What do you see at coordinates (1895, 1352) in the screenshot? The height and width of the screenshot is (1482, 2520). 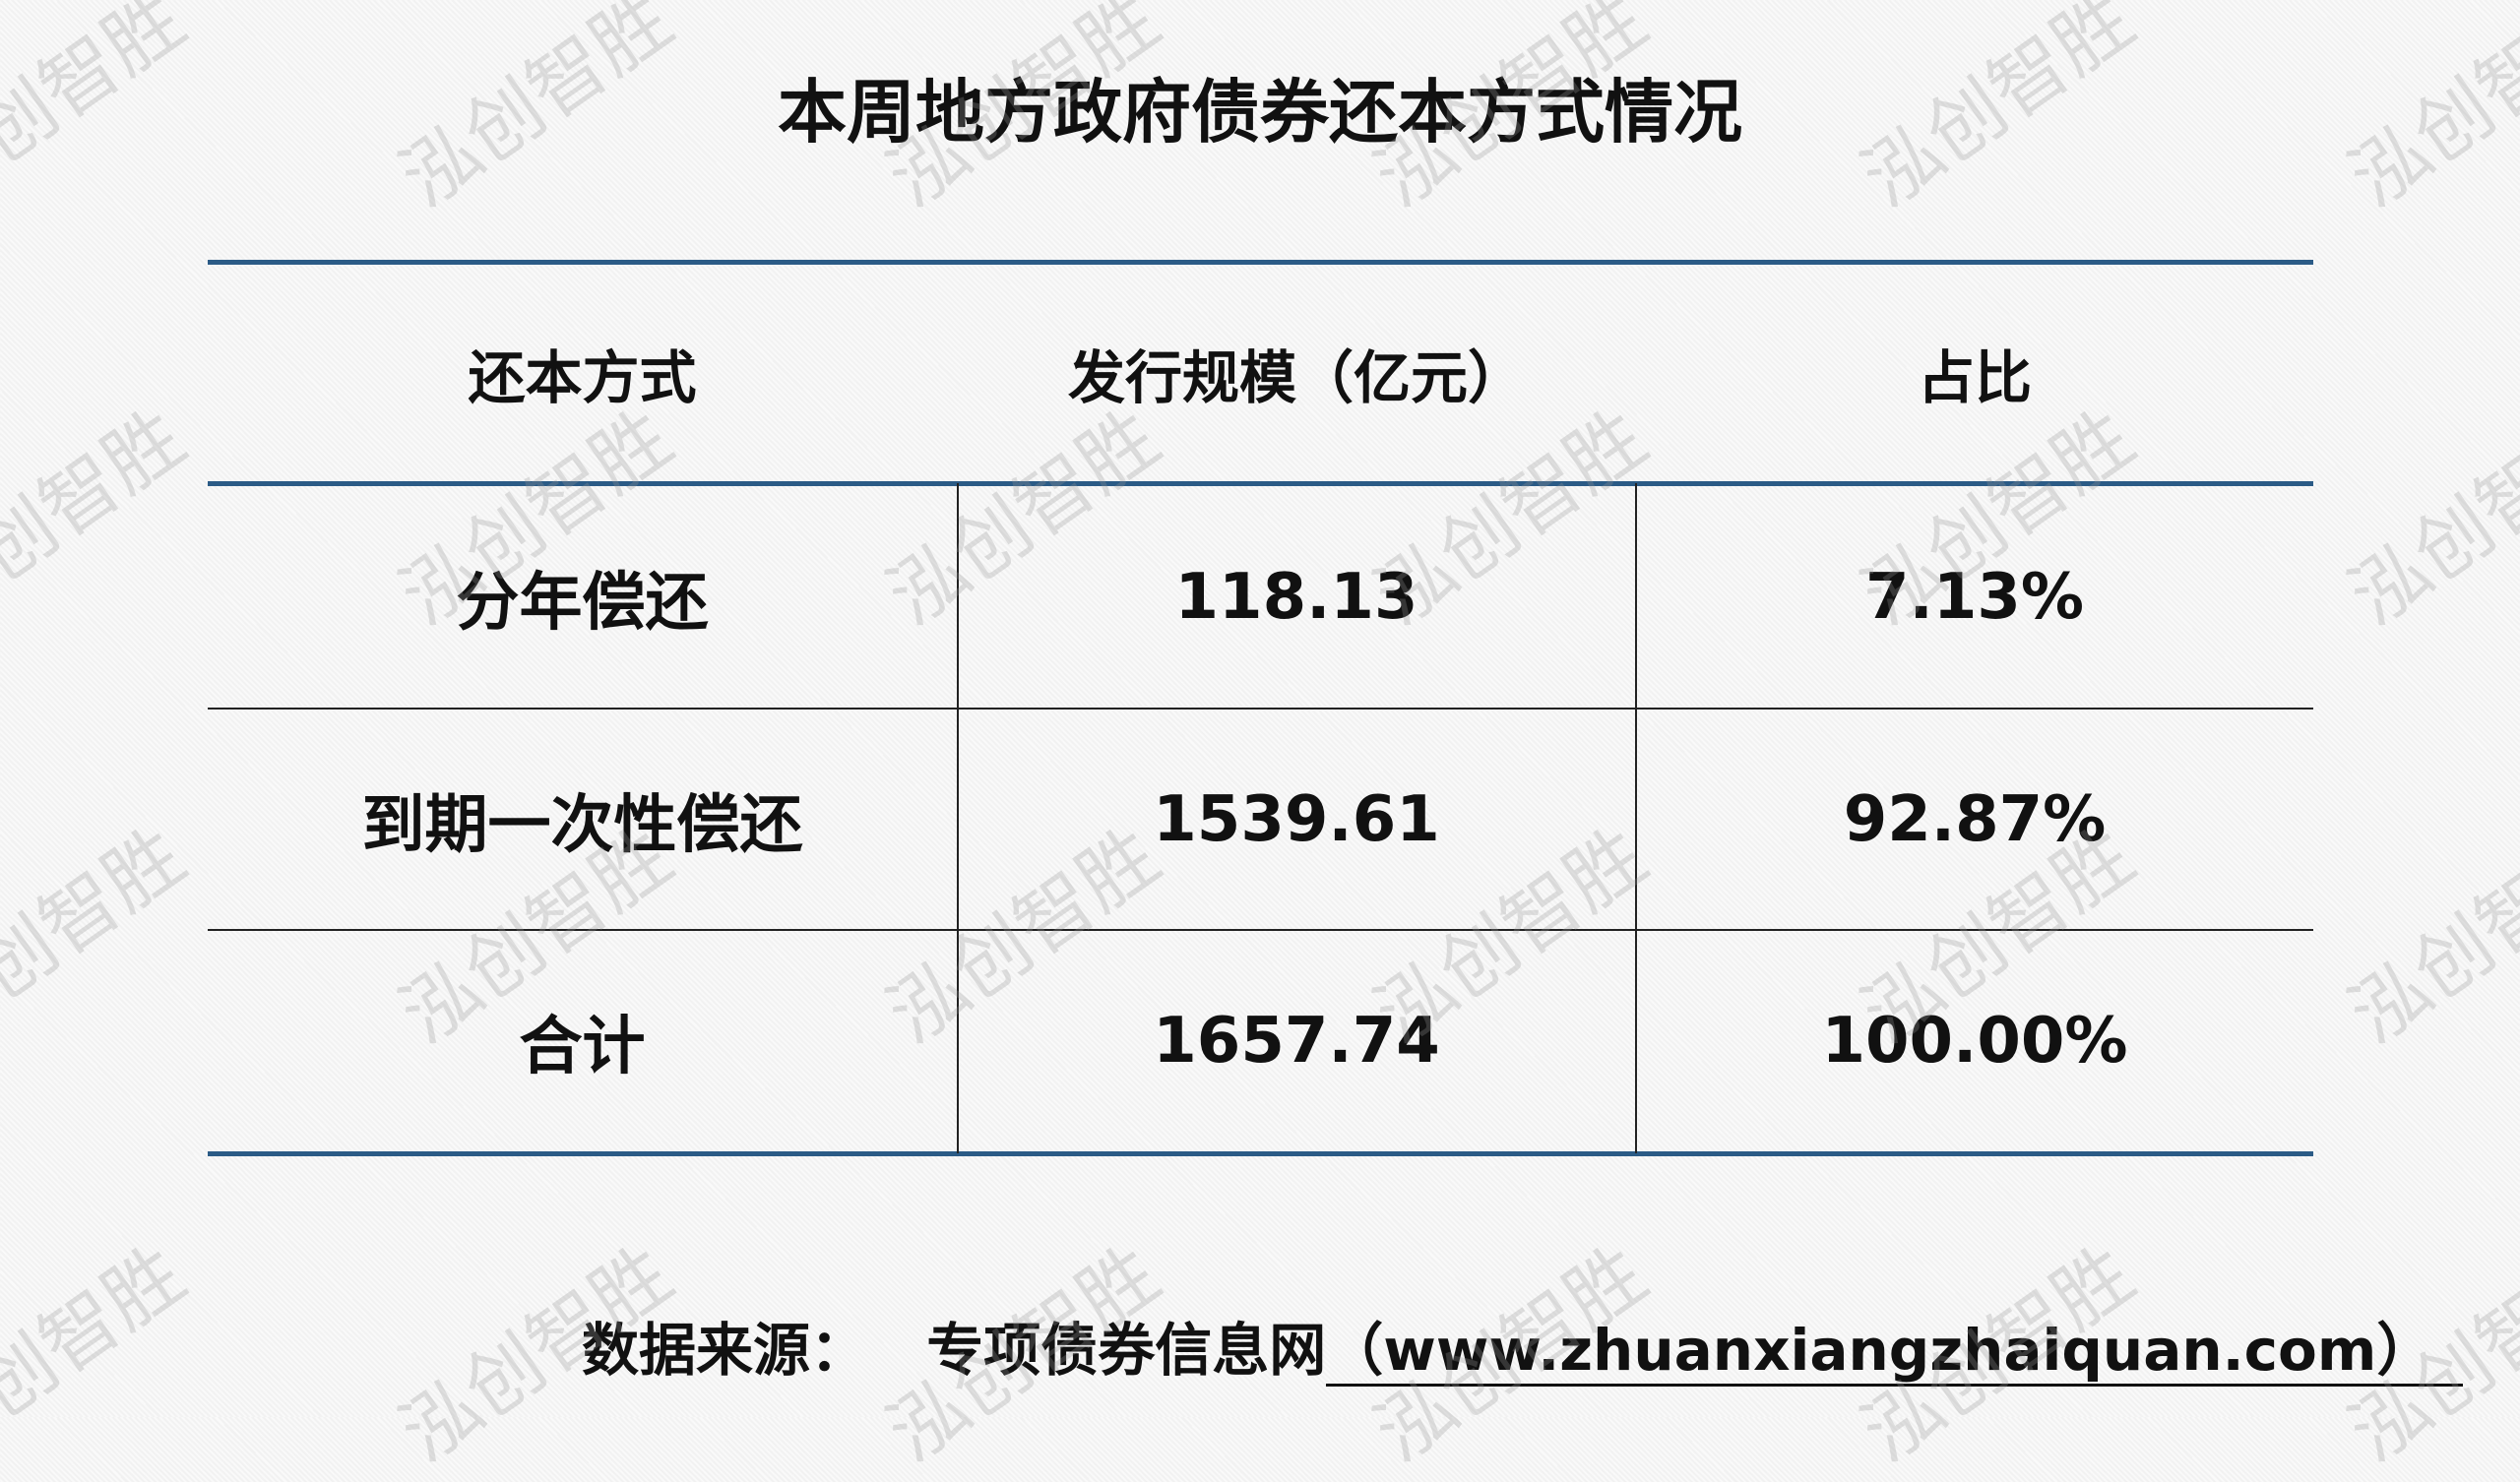 I see `source-url: （www.zhuanxiangzhaiquan.com）` at bounding box center [1895, 1352].